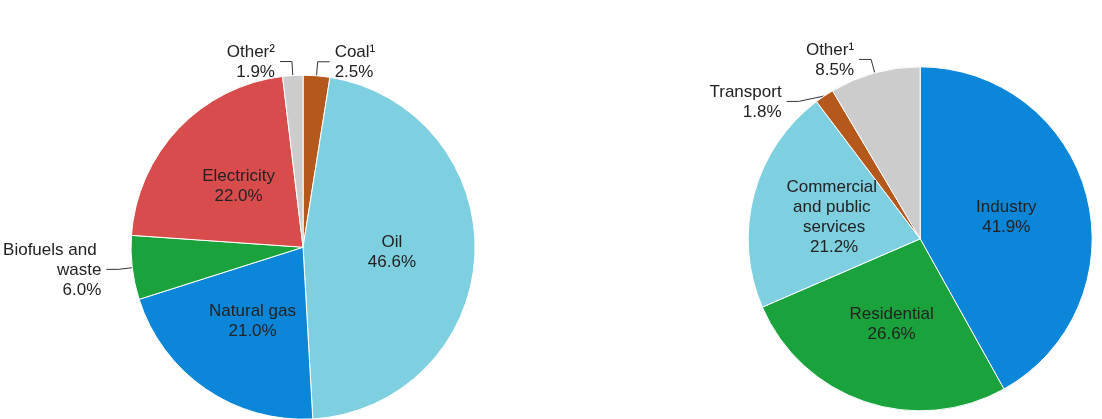  I want to click on data-label: 1.9%, so click(255, 72).